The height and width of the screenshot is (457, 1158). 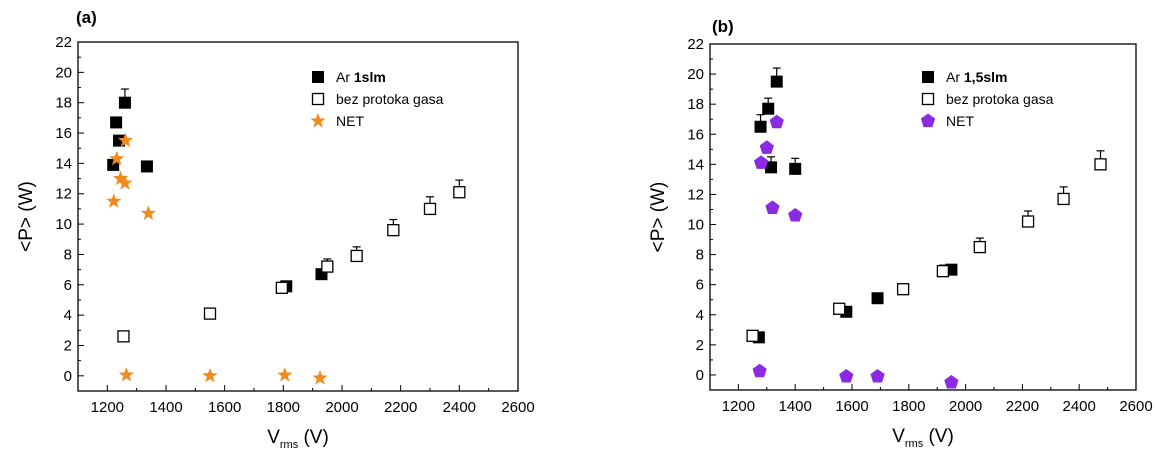 I want to click on y-tick-label: 10, so click(x=63, y=224).